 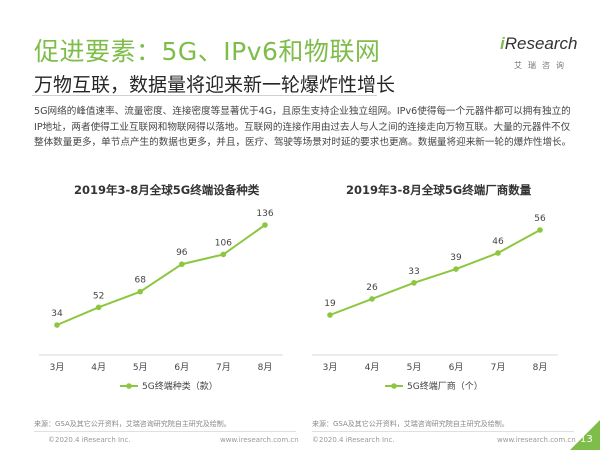 I want to click on chart-2-x-tick-label: 4月, so click(x=372, y=367).